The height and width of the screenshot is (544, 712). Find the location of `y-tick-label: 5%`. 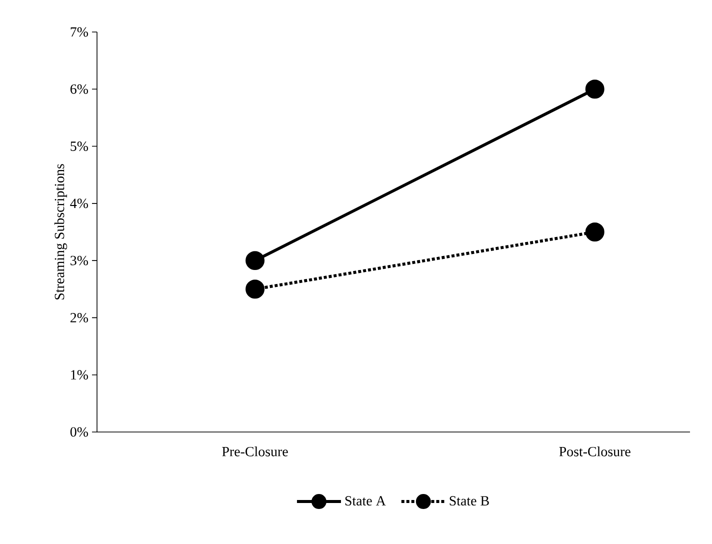

y-tick-label: 5% is located at coordinates (79, 147).